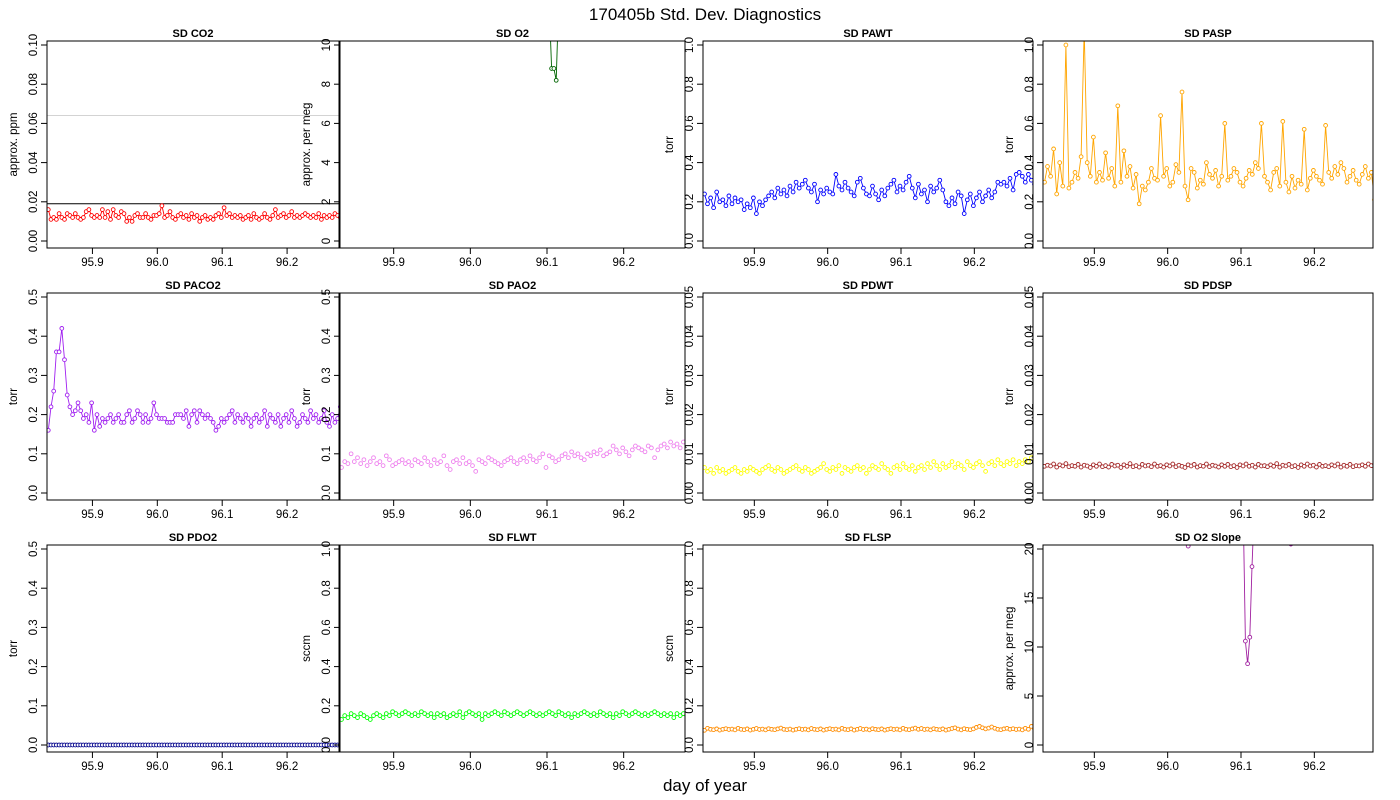 The height and width of the screenshot is (800, 1400). Describe the element at coordinates (1207, 34) in the screenshot. I see `panel-sd-pasp-title: SD PASP` at that location.